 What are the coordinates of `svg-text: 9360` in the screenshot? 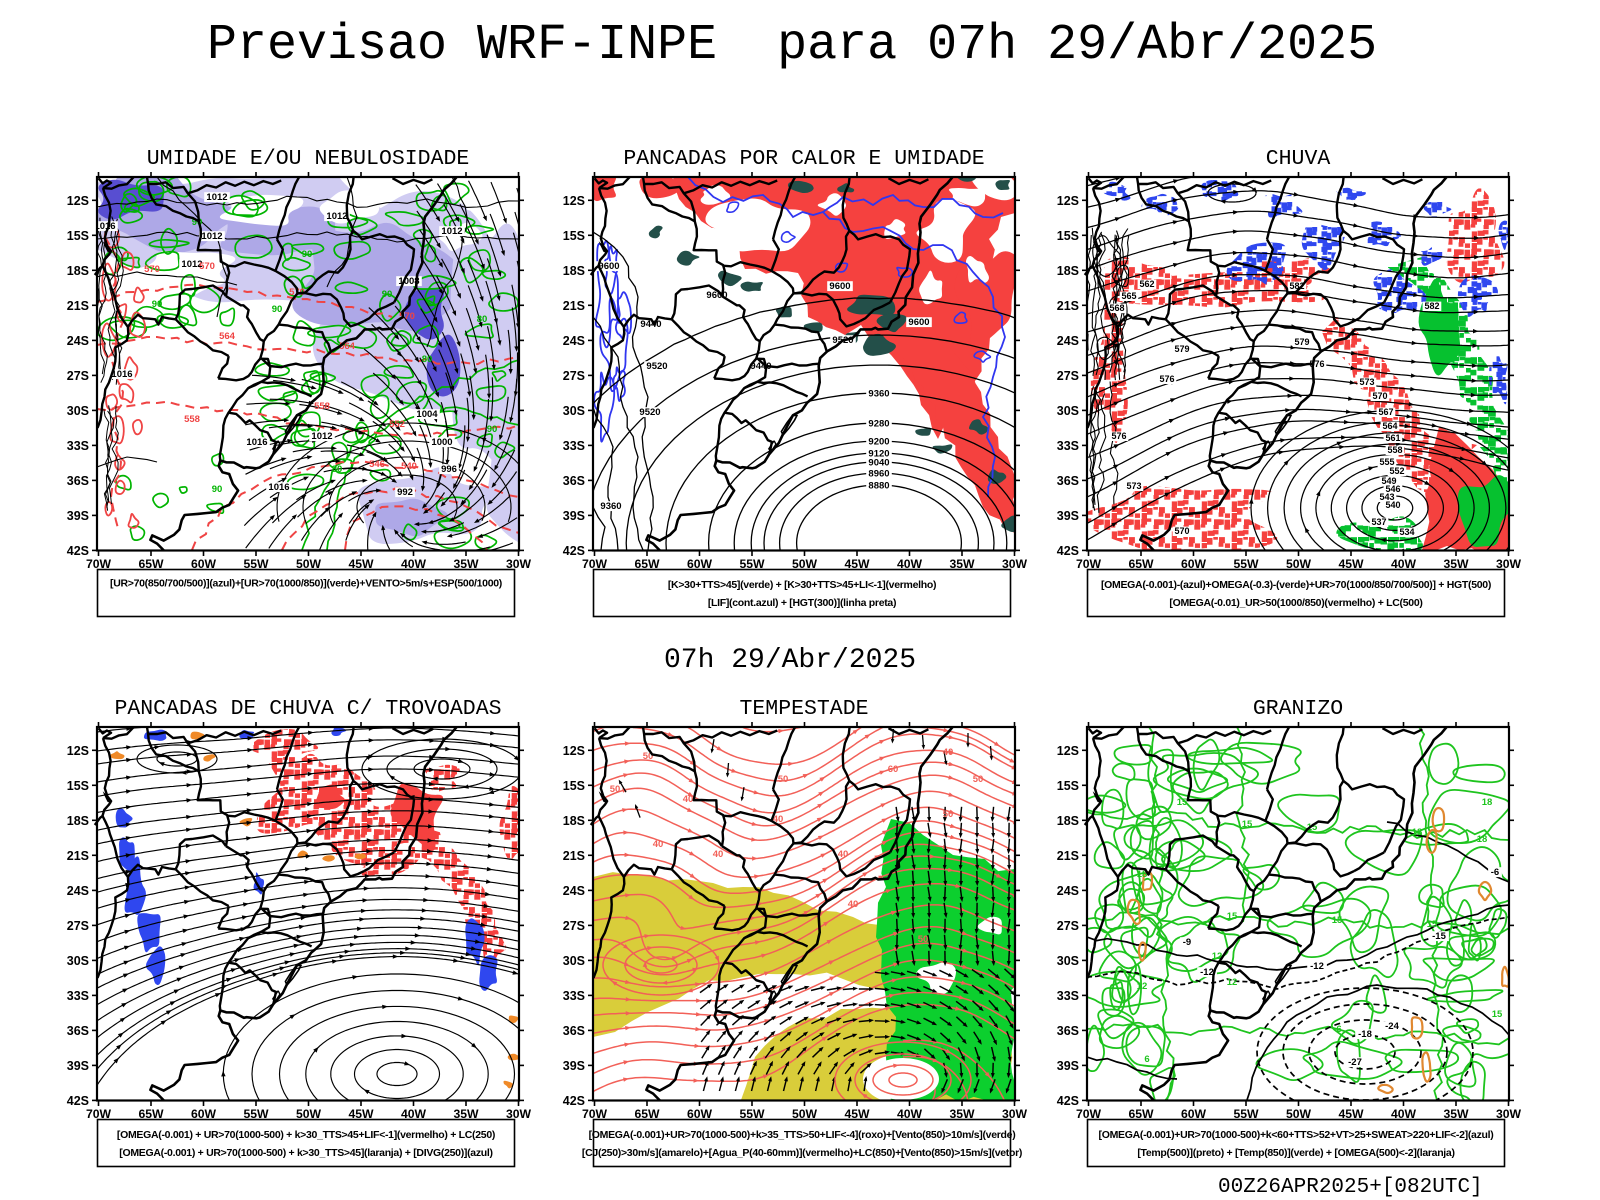 It's located at (610, 506).